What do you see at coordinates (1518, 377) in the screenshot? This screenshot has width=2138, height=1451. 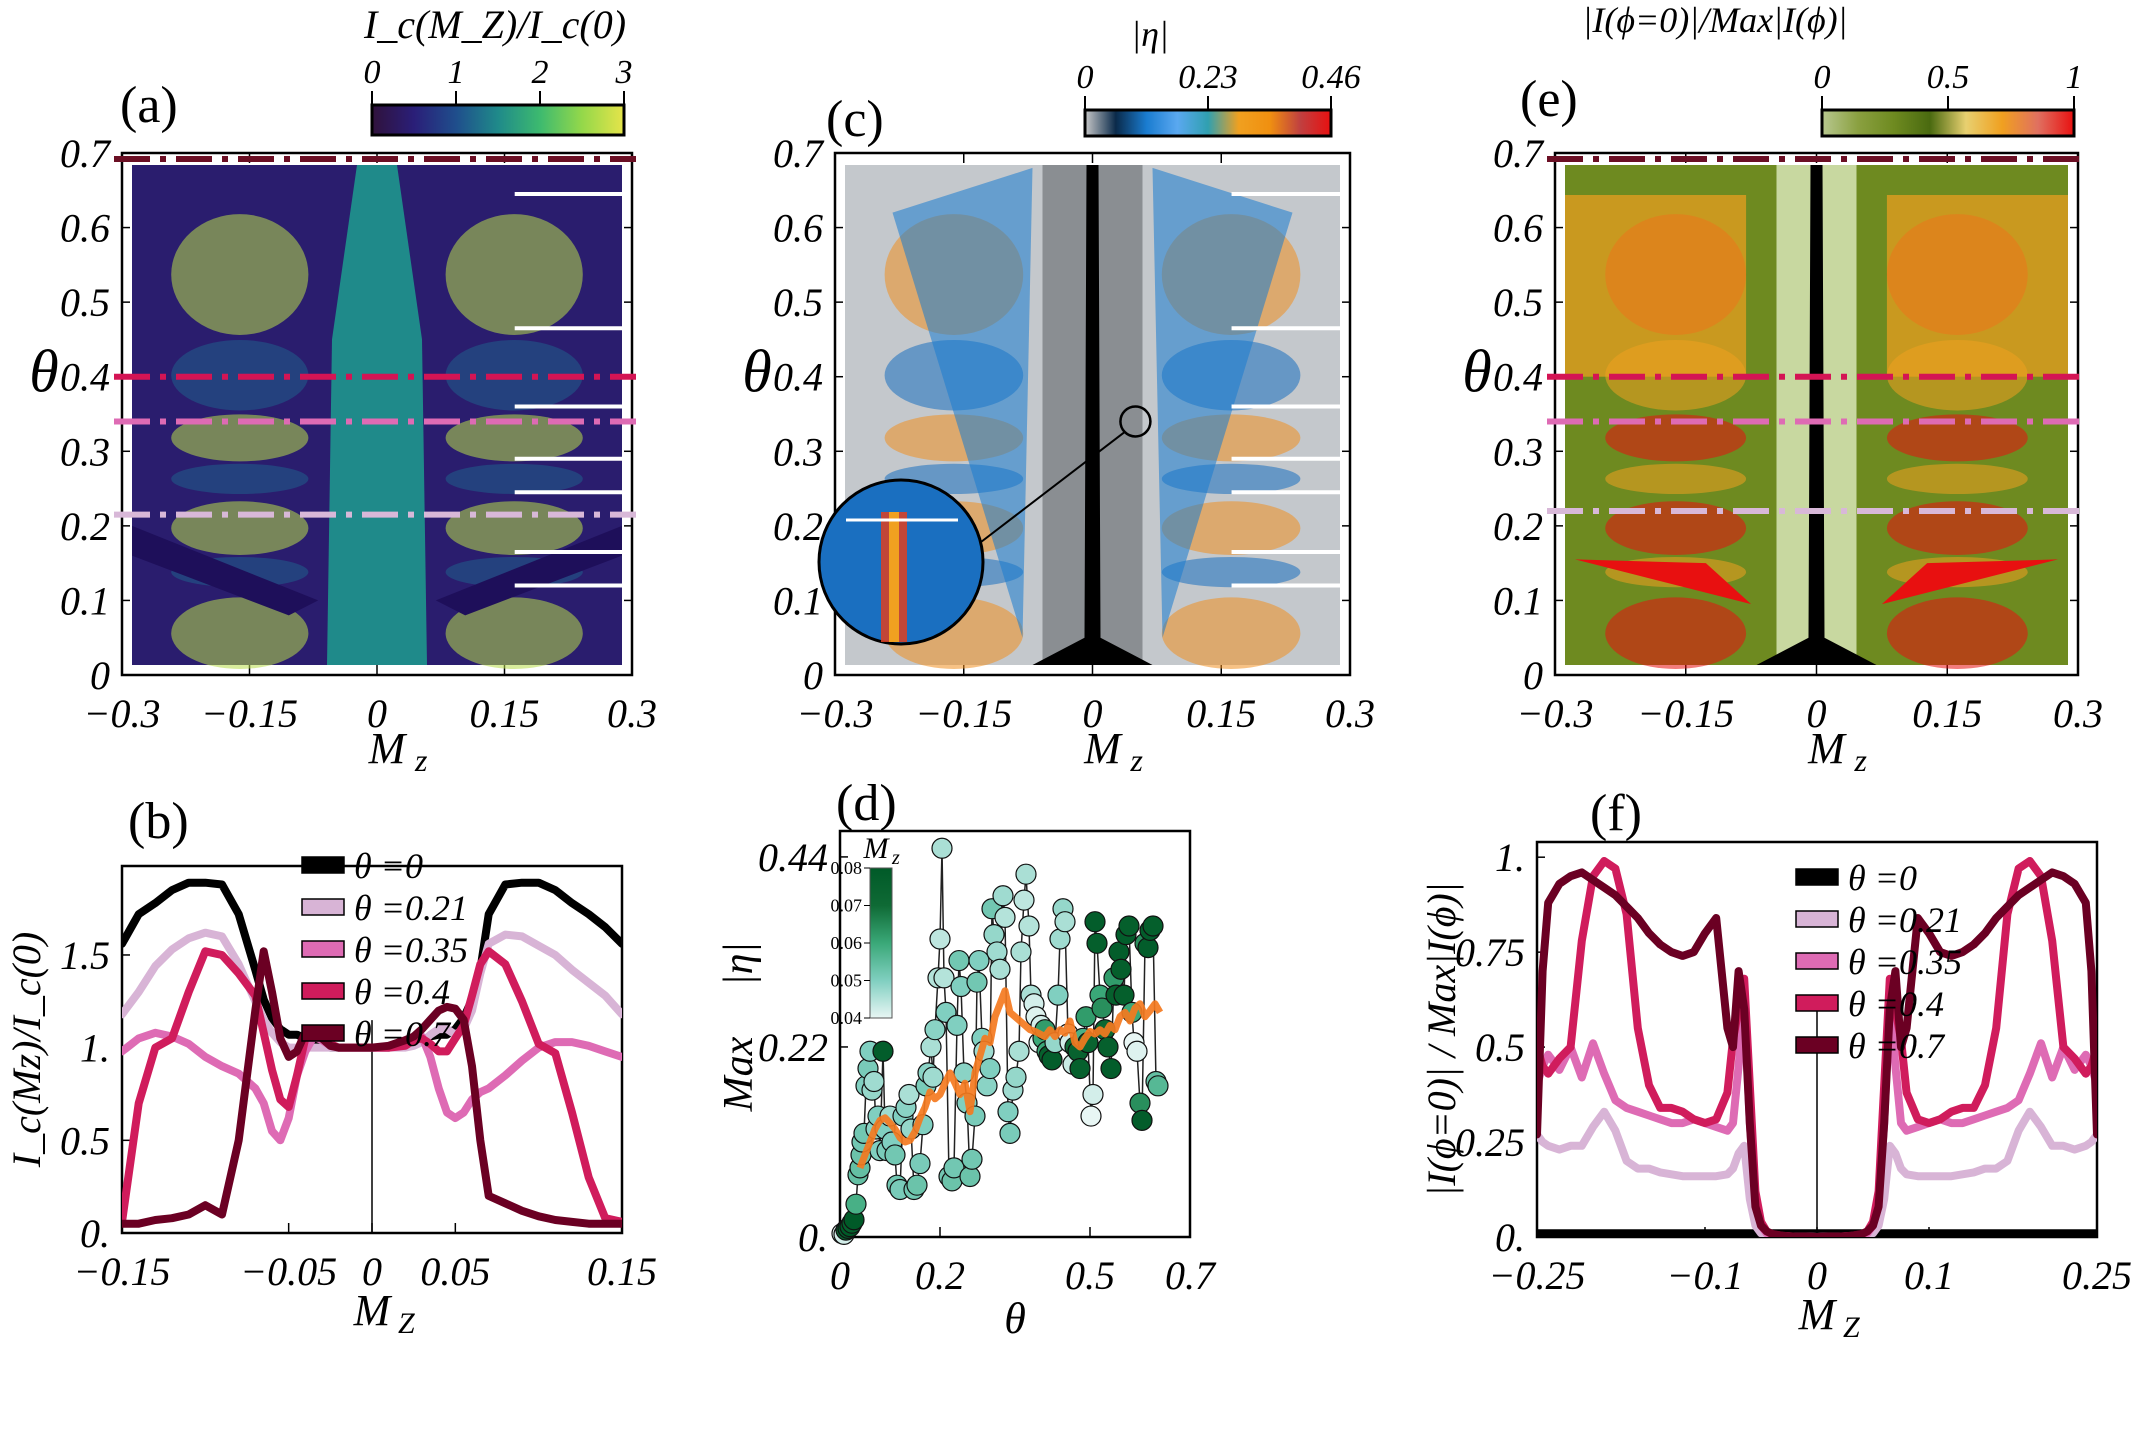 I see `y-tick-label: 0.4` at bounding box center [1518, 377].